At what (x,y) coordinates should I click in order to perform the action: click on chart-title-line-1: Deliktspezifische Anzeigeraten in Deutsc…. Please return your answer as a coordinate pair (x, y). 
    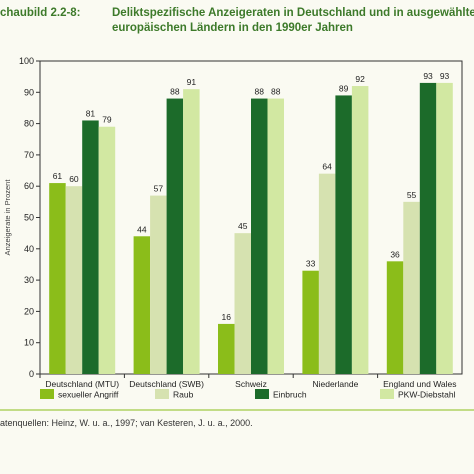
    Looking at the image, I should click on (293, 13).